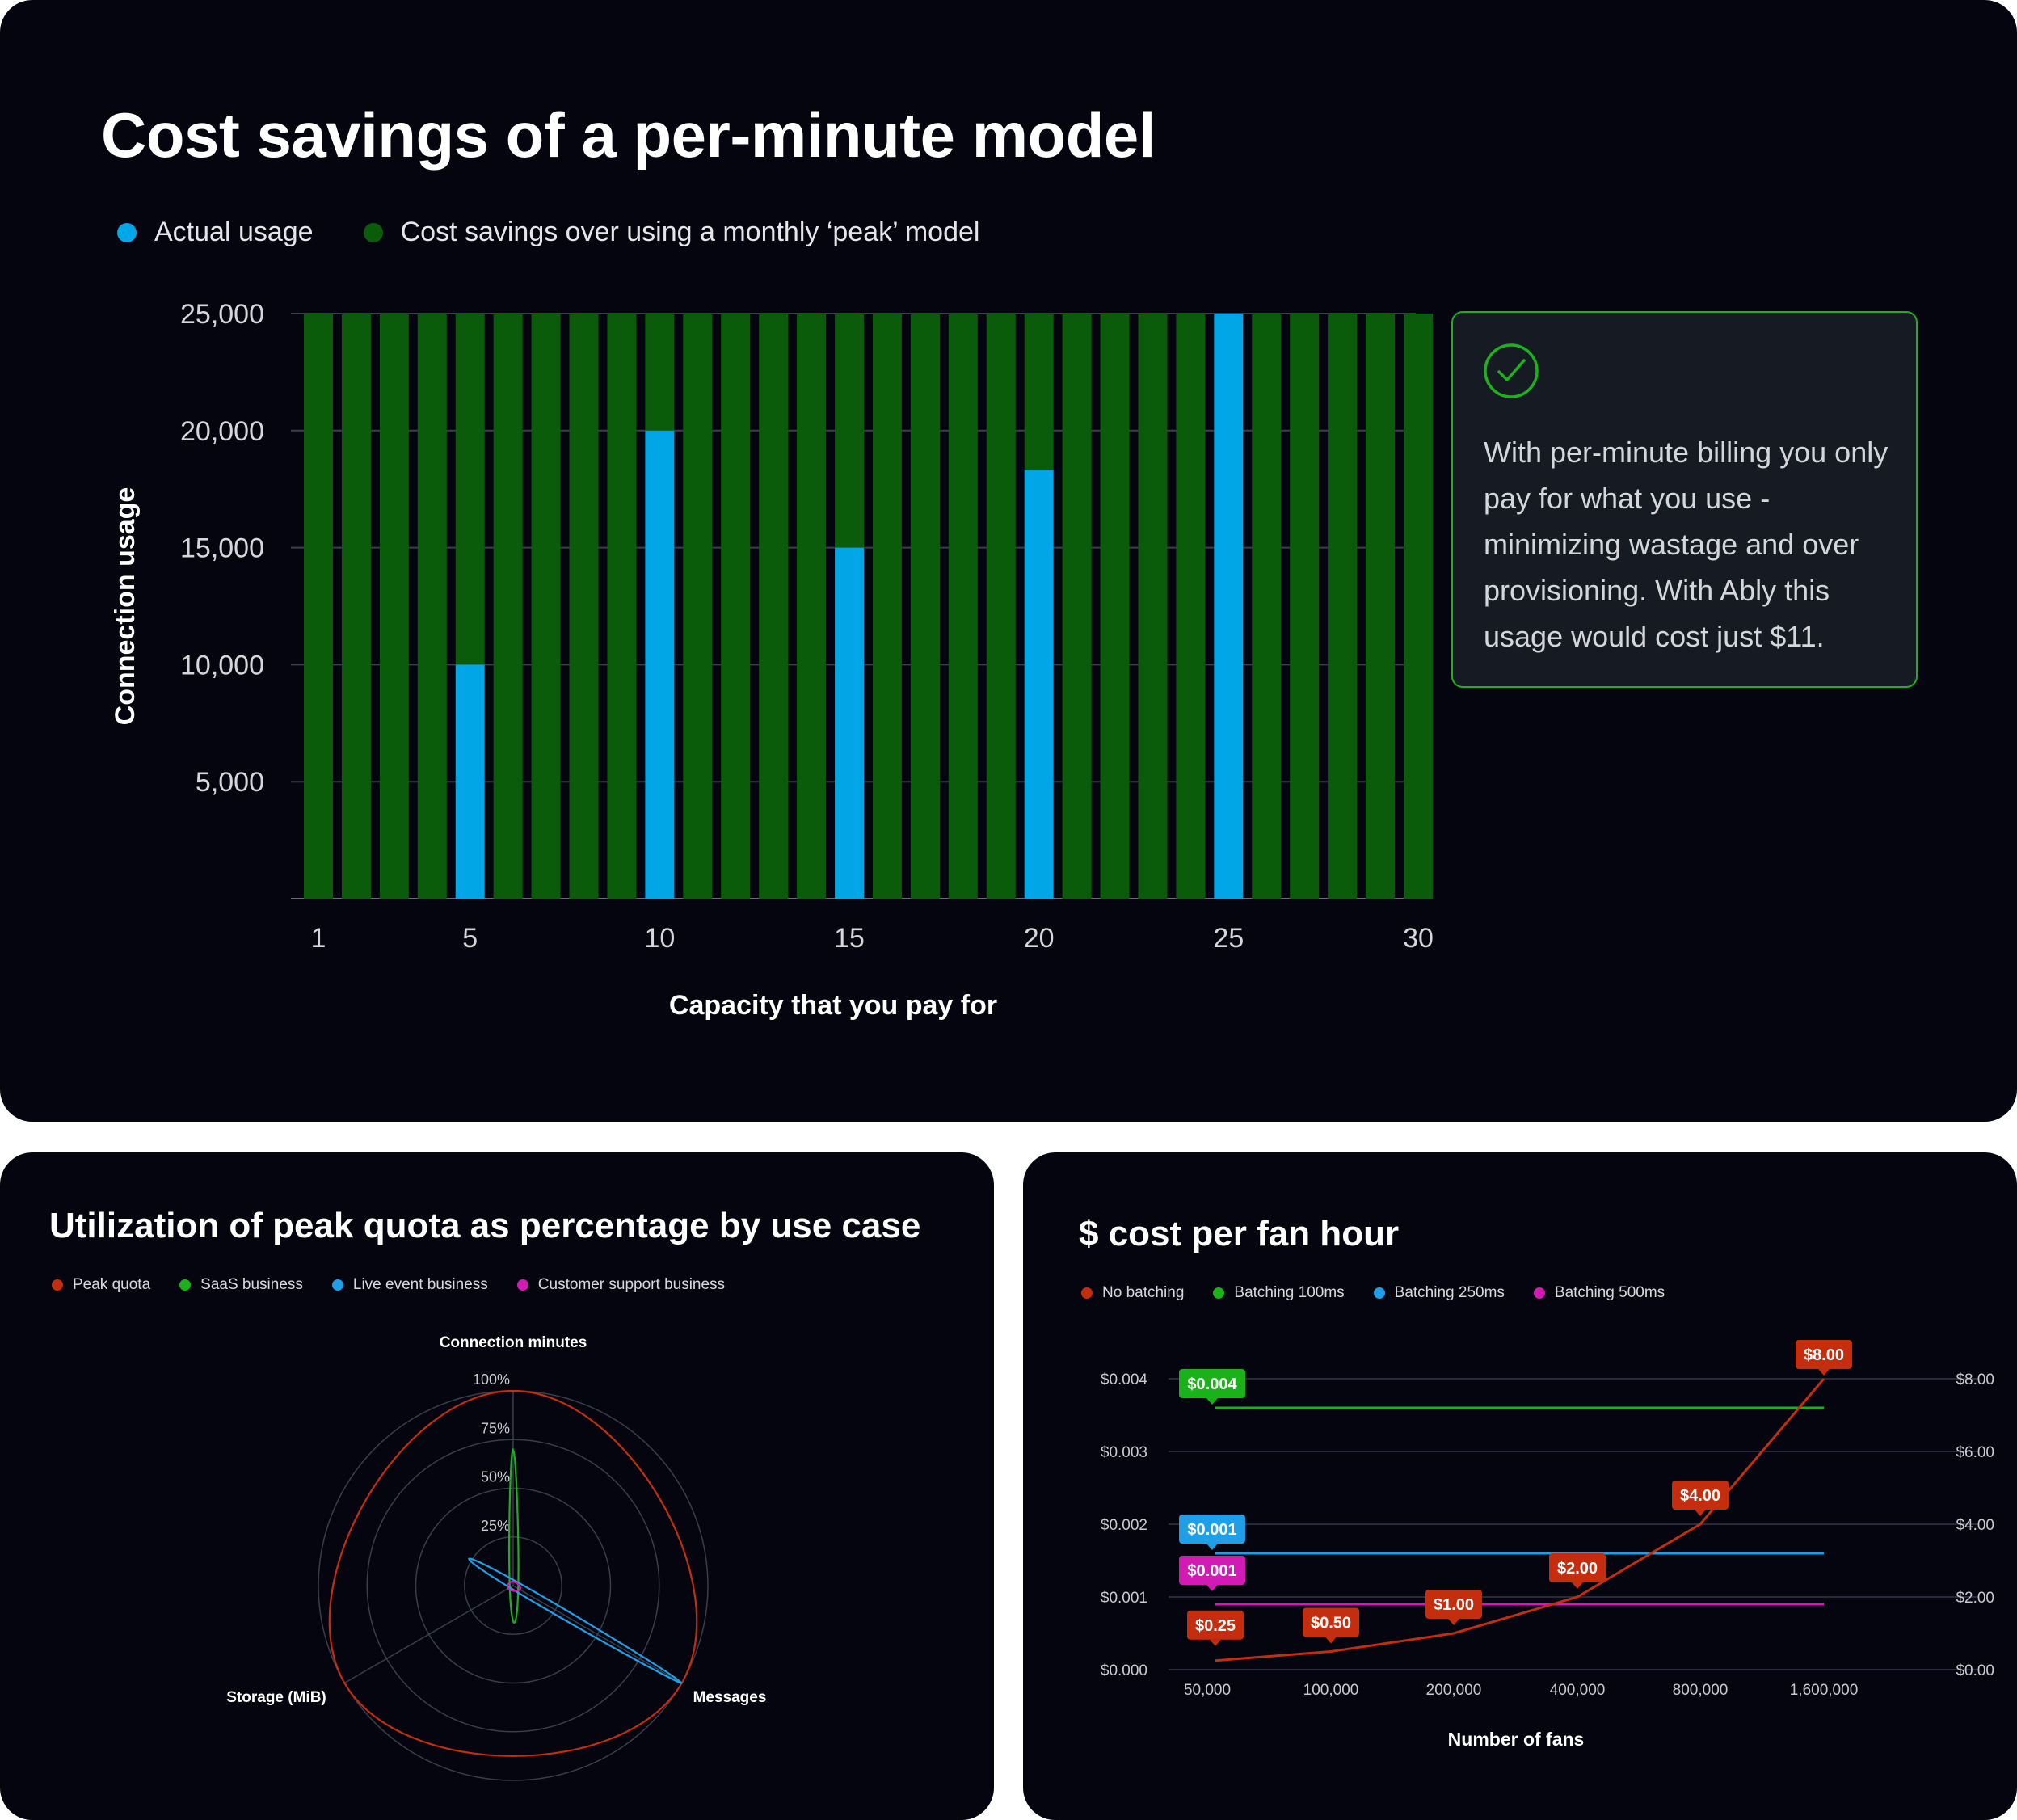  Describe the element at coordinates (1039, 938) in the screenshot. I see `x-tick-label: 20` at that location.